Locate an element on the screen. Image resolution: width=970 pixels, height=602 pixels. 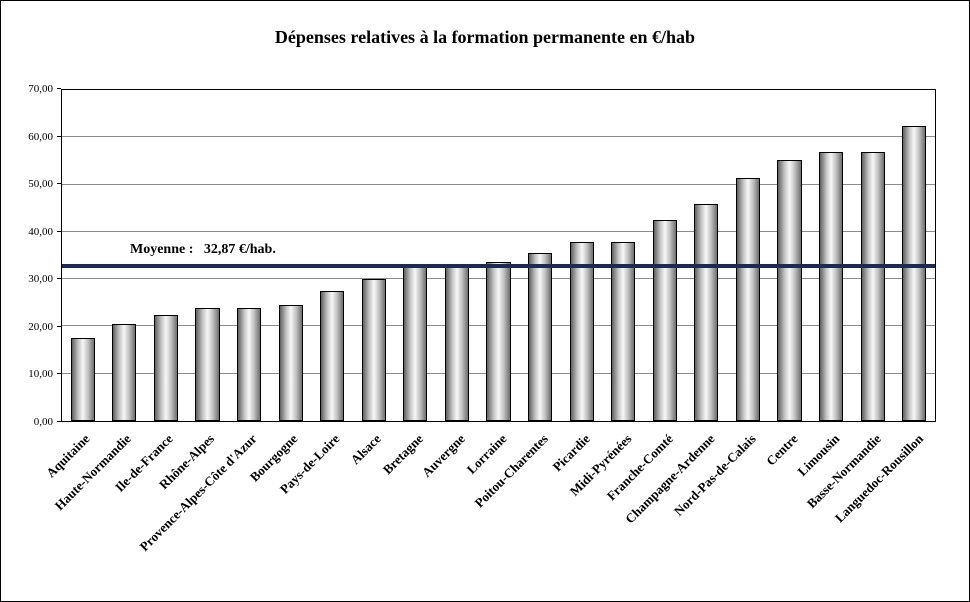
y-tick-label: 50,00 is located at coordinates (40, 184).